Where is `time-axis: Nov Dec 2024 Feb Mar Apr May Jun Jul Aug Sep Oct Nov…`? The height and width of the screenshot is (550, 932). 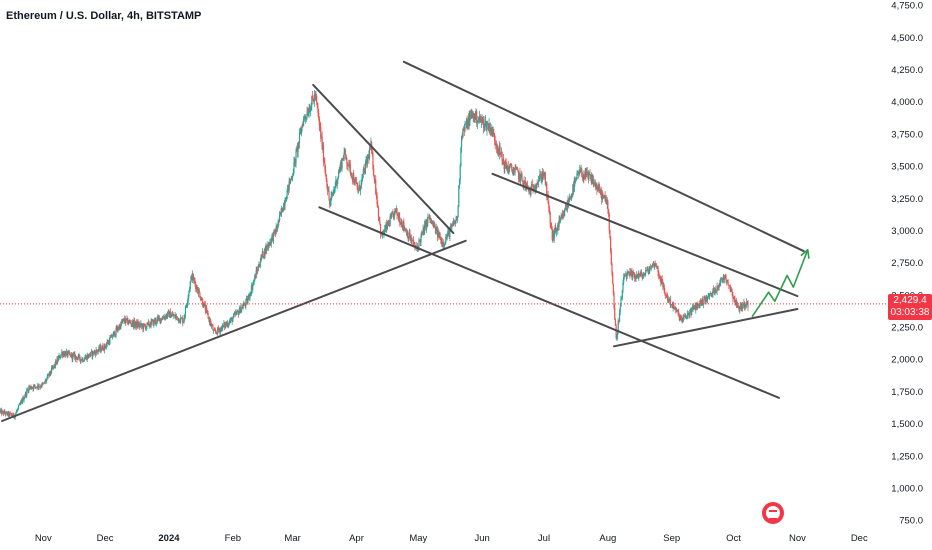
time-axis: Nov Dec 2024 Feb Mar Apr May Jun Jul Aug Sep Oct Nov… is located at coordinates (451, 538).